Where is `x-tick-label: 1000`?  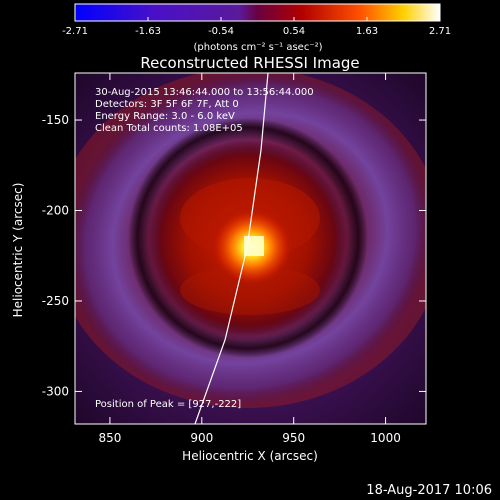 x-tick-label: 1000 is located at coordinates (385, 438).